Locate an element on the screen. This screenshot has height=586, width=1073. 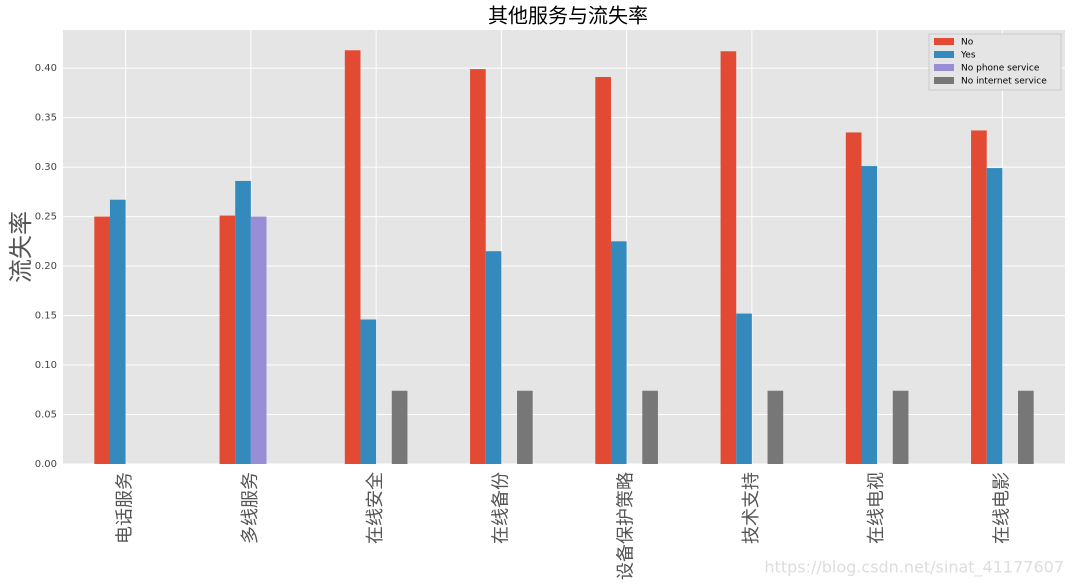
y-tick-label: 0.20 is located at coordinates (46, 266).